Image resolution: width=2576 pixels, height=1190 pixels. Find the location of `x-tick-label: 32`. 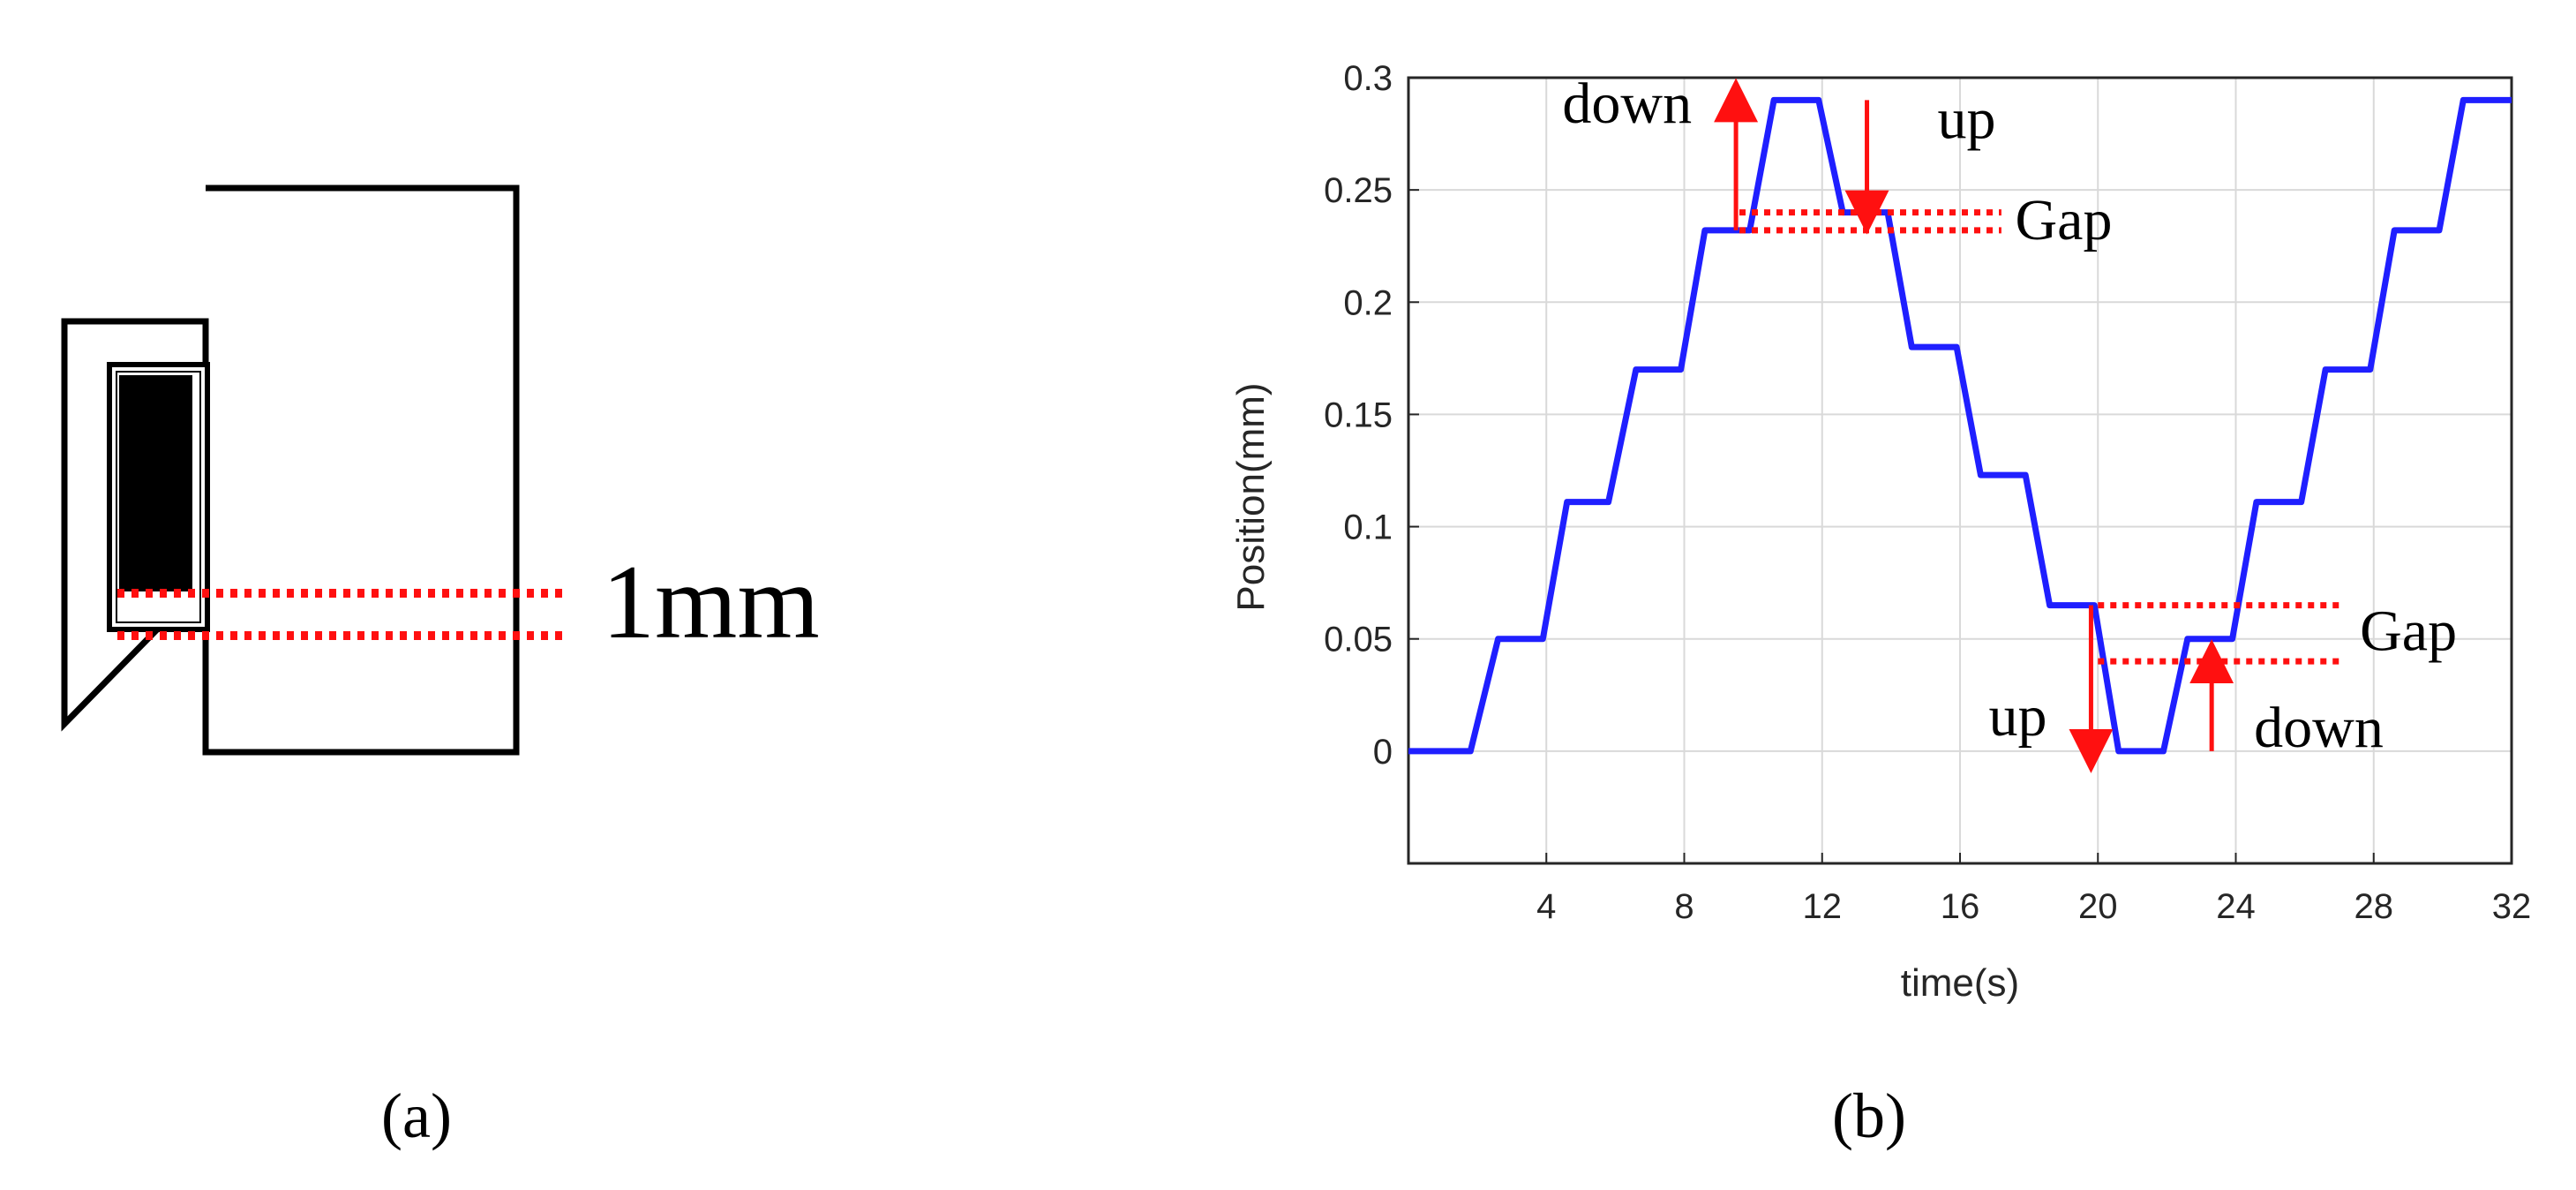

x-tick-label: 32 is located at coordinates (2512, 906).